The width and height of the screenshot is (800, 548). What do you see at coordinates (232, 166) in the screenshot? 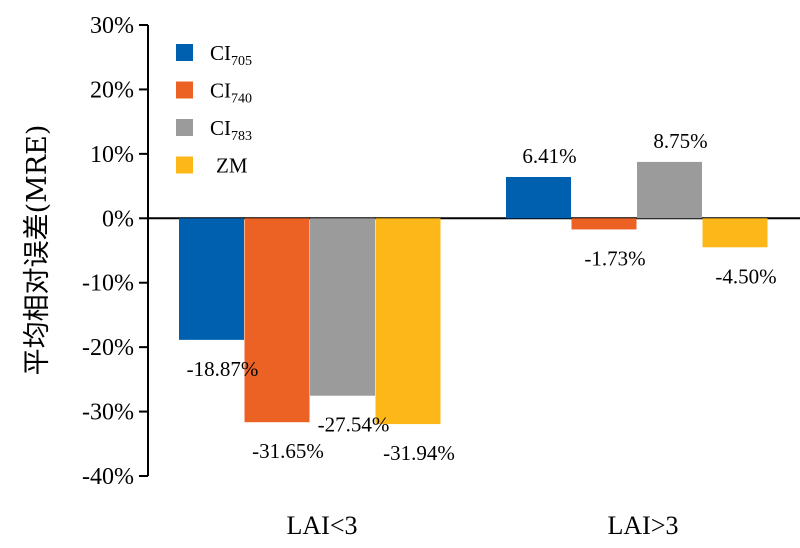
I see `legend-entry: ZM` at bounding box center [232, 166].